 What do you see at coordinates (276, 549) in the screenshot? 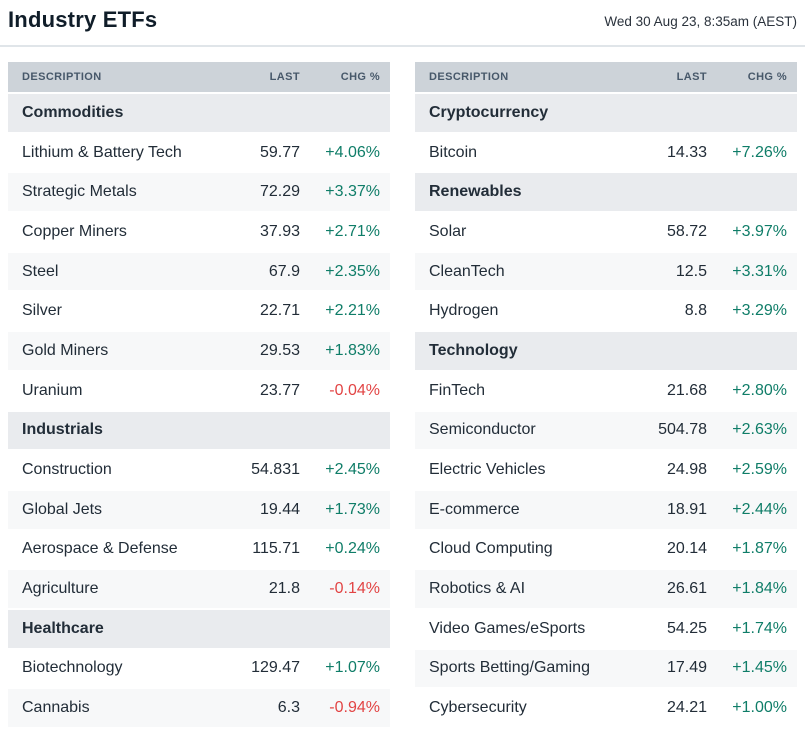
I see `row-last-price: 115.71` at bounding box center [276, 549].